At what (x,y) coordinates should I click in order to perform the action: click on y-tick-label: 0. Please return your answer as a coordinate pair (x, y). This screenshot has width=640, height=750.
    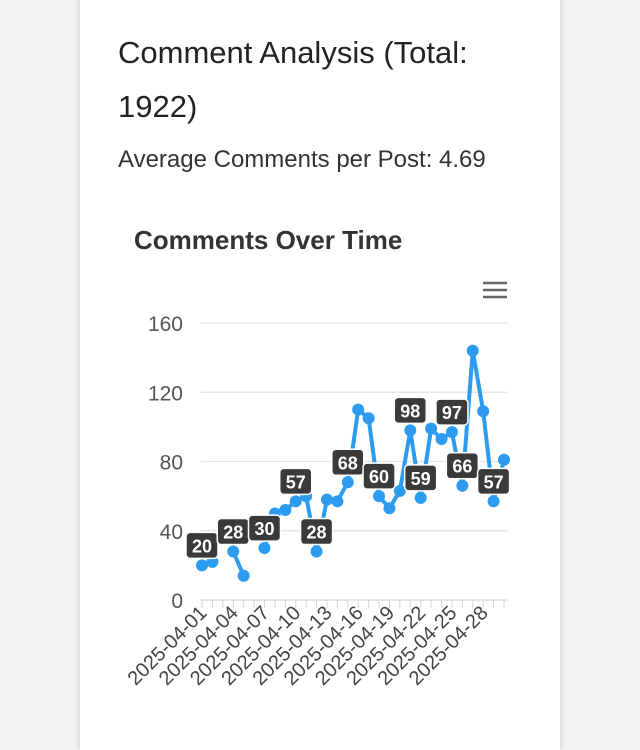
    Looking at the image, I should click on (177, 601).